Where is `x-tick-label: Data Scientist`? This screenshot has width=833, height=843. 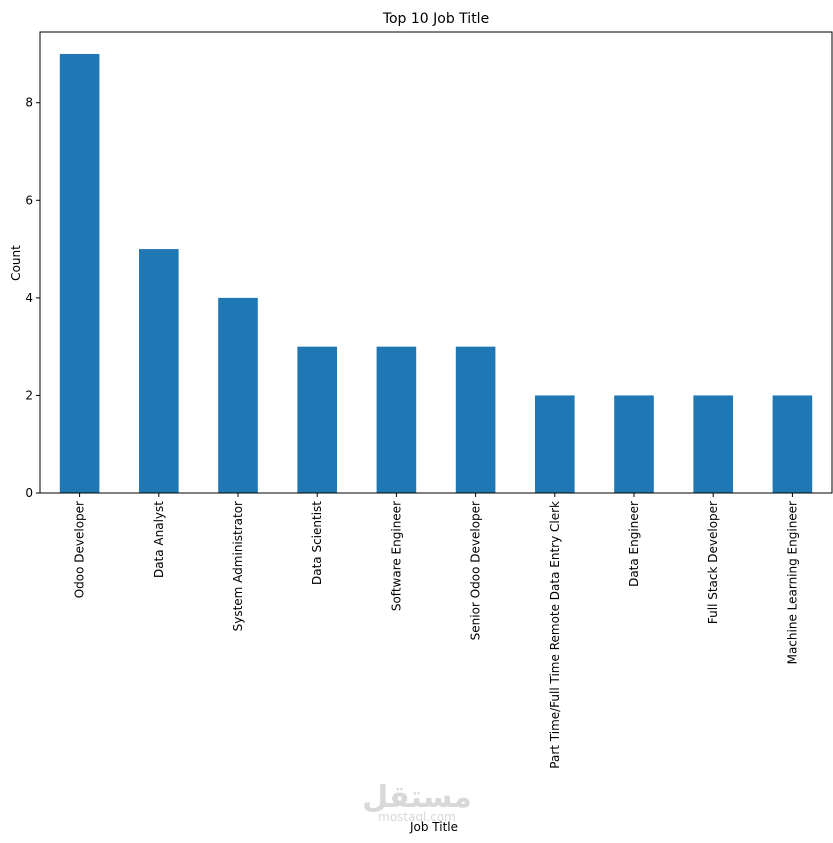 x-tick-label: Data Scientist is located at coordinates (317, 543).